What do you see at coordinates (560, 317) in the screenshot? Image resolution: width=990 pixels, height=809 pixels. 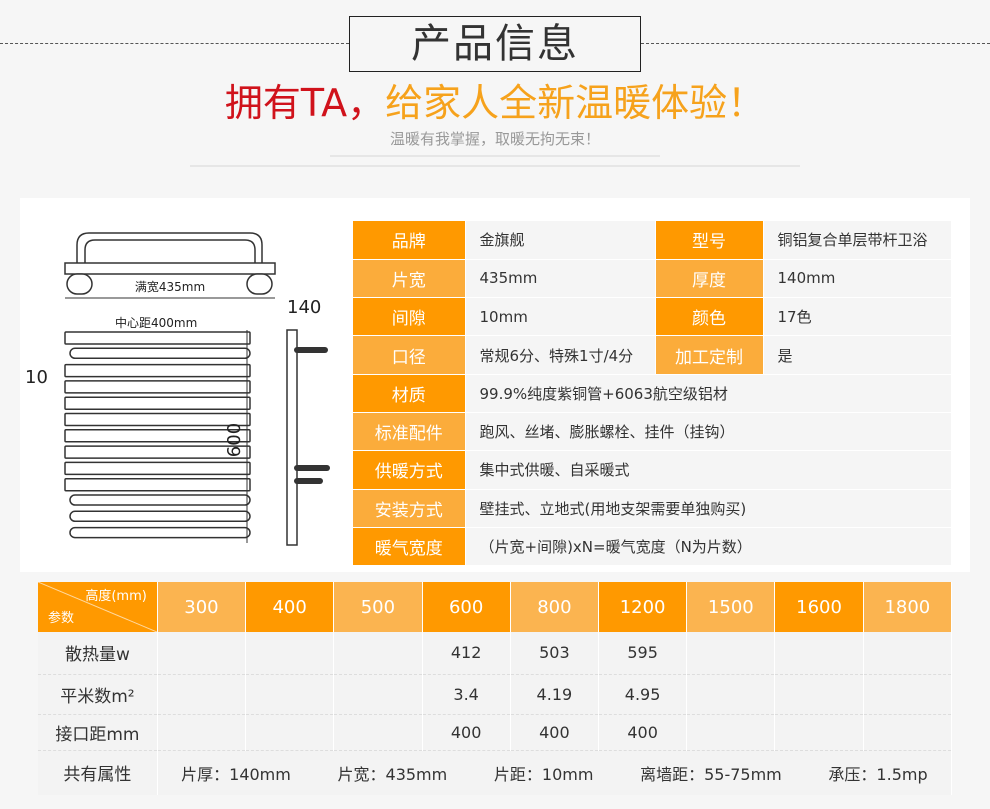 I see `spec-value: 10mm` at bounding box center [560, 317].